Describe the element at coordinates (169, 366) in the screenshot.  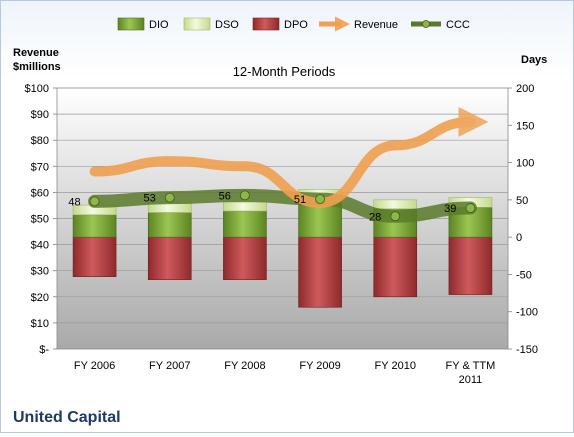
I see `category-label: FY 2007` at that location.